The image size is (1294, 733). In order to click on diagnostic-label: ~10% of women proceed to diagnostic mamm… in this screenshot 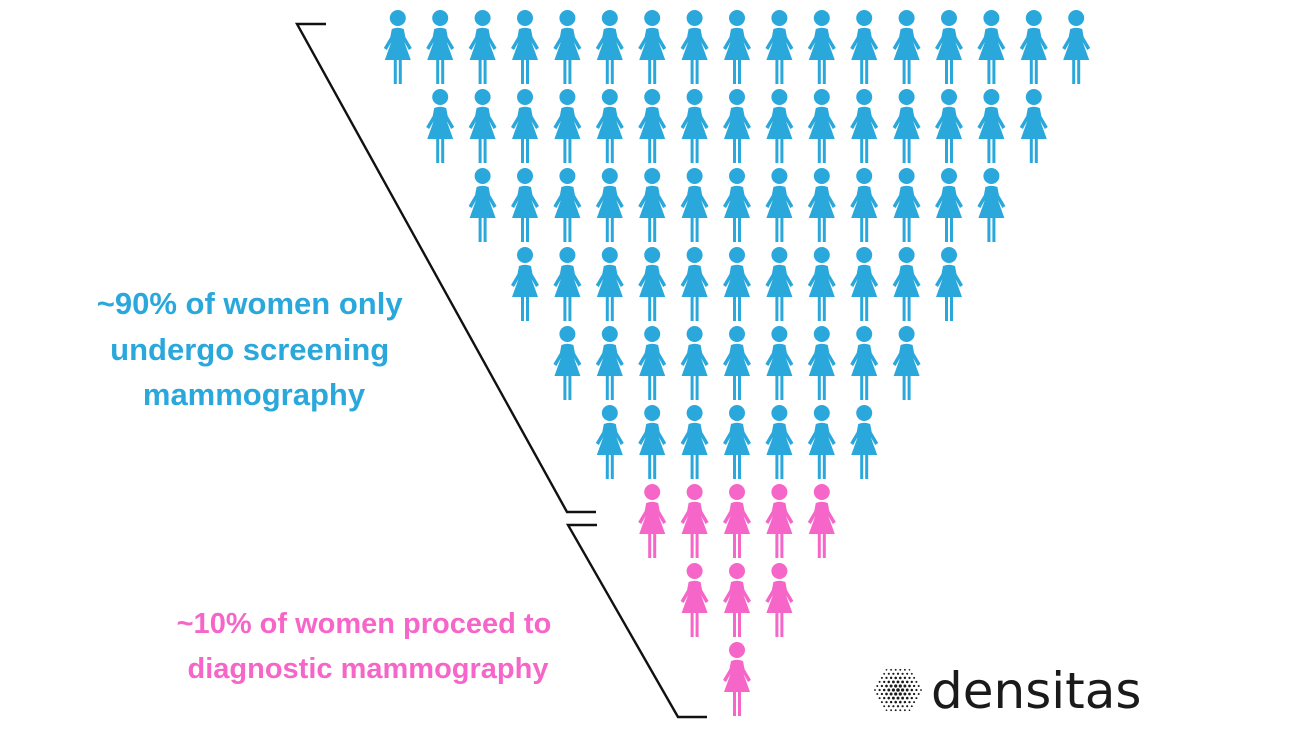, I will do `click(368, 646)`.